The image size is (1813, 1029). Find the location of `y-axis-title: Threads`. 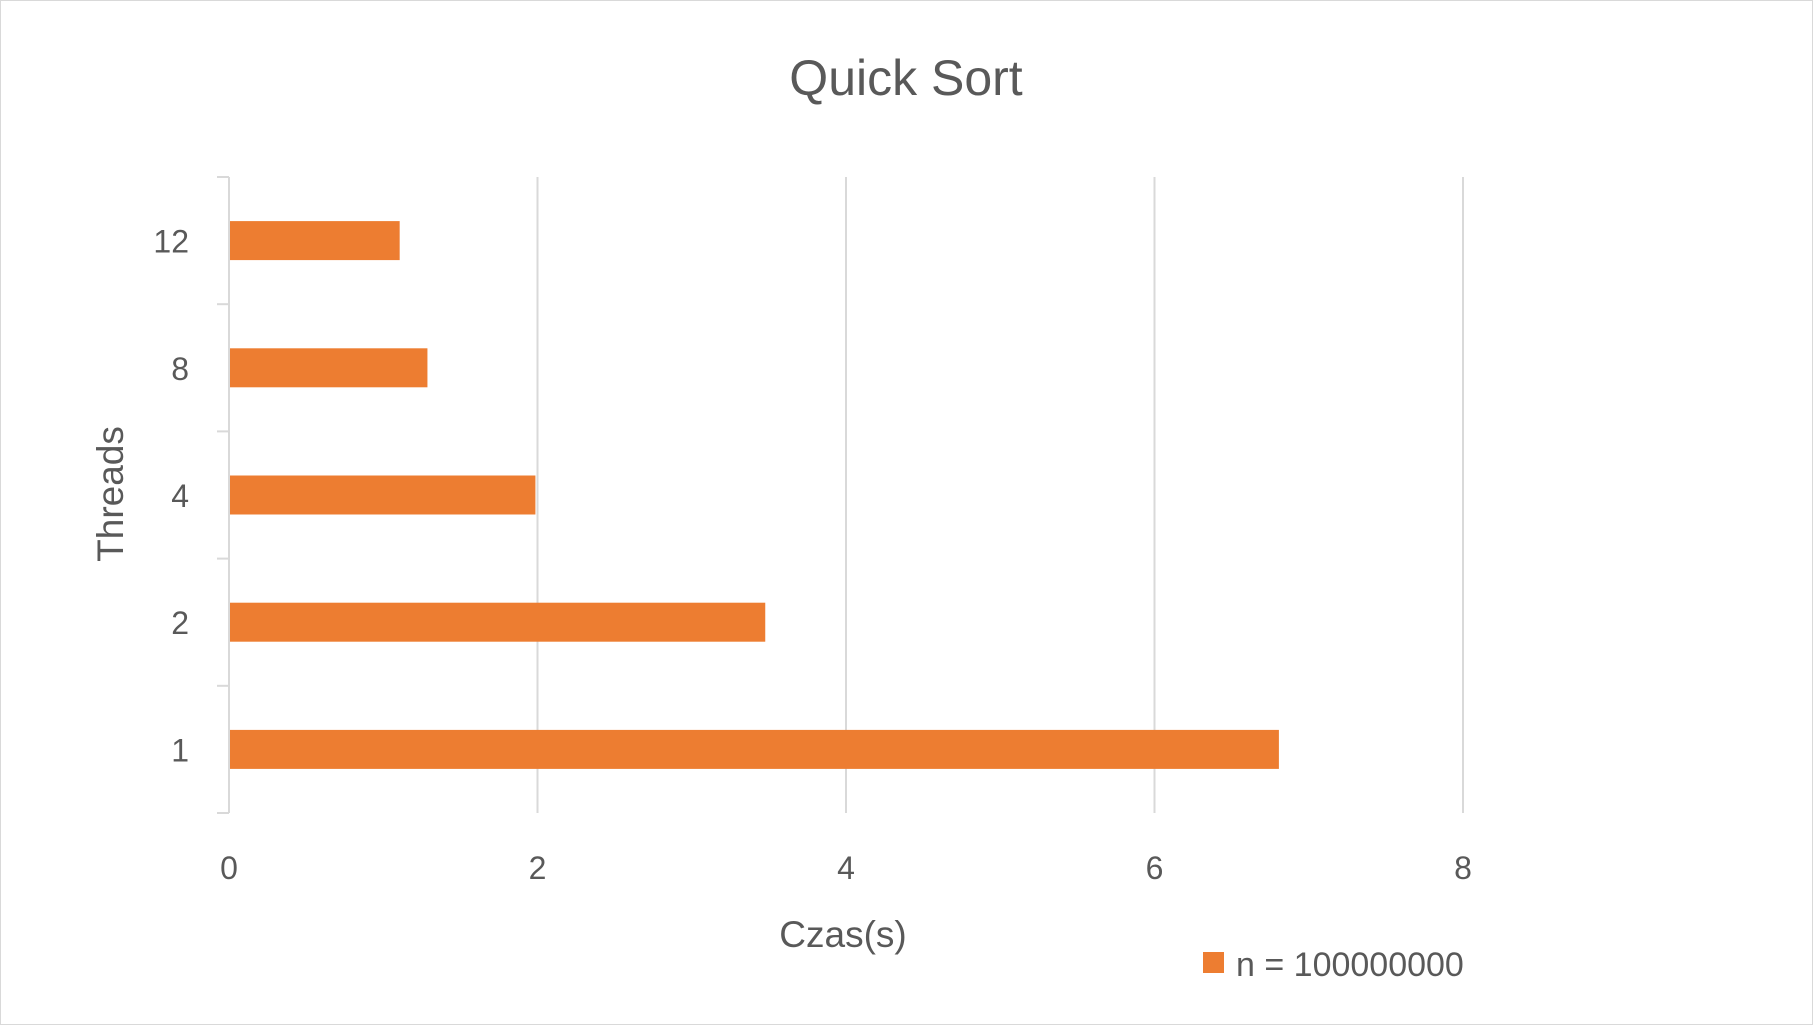

y-axis-title: Threads is located at coordinates (110, 494).